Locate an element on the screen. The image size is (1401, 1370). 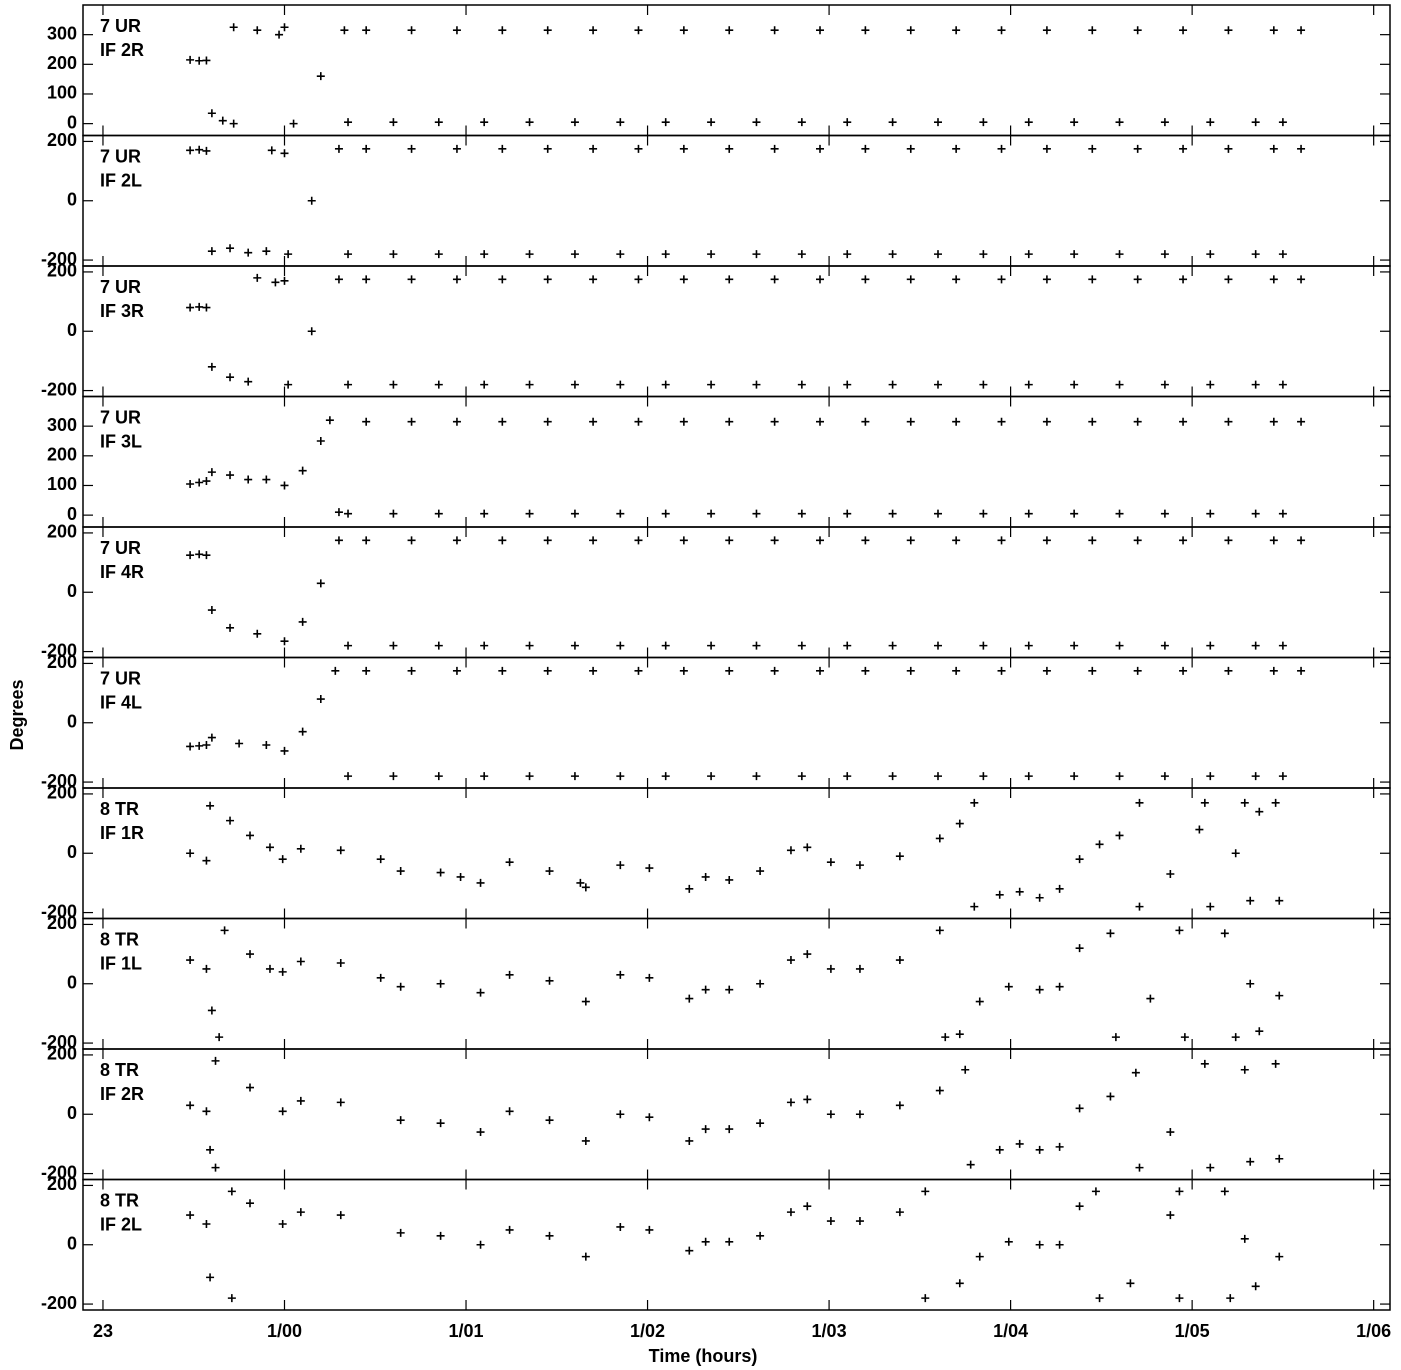
panel-label: IF 2R is located at coordinates (122, 50).